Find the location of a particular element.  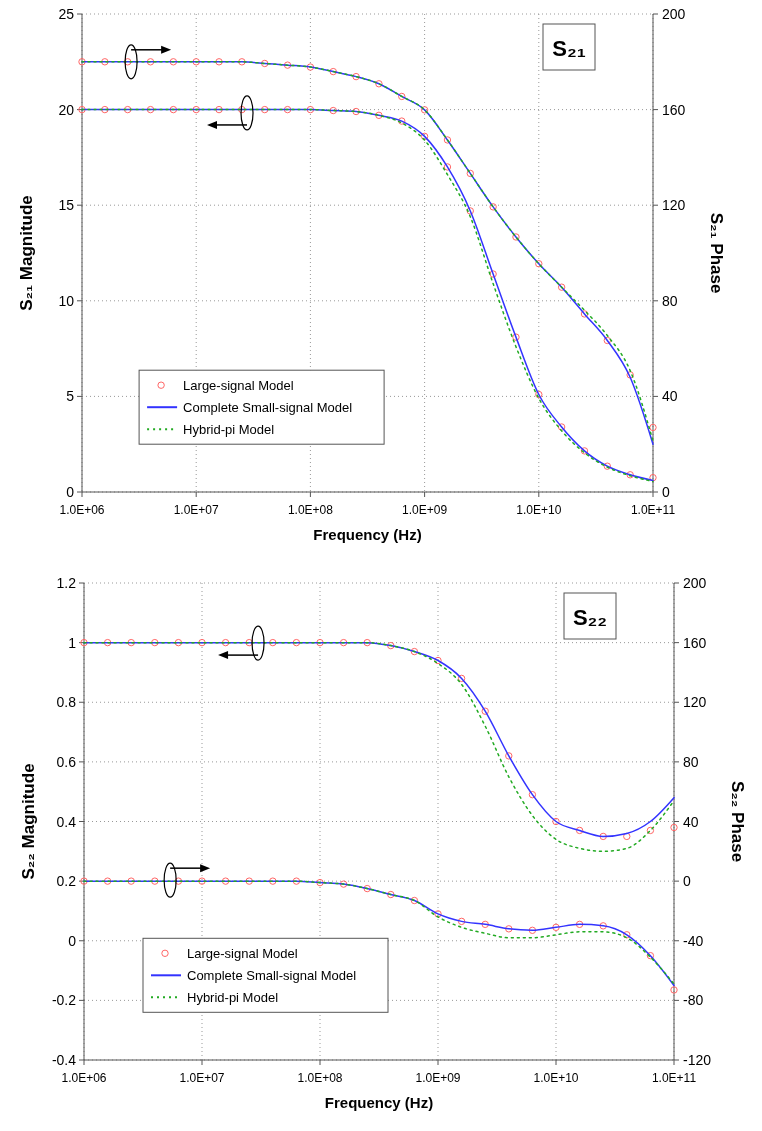

y-axis-title: S₂₂ Magnitude is located at coordinates (28, 821).